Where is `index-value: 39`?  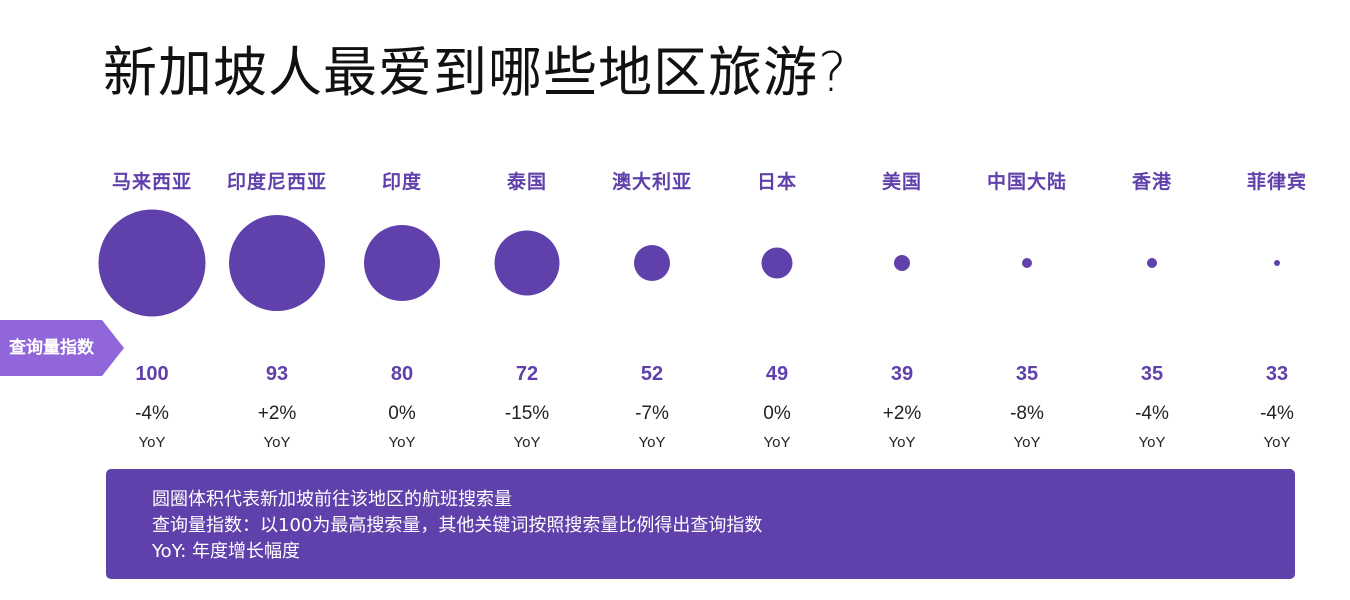 index-value: 39 is located at coordinates (902, 374).